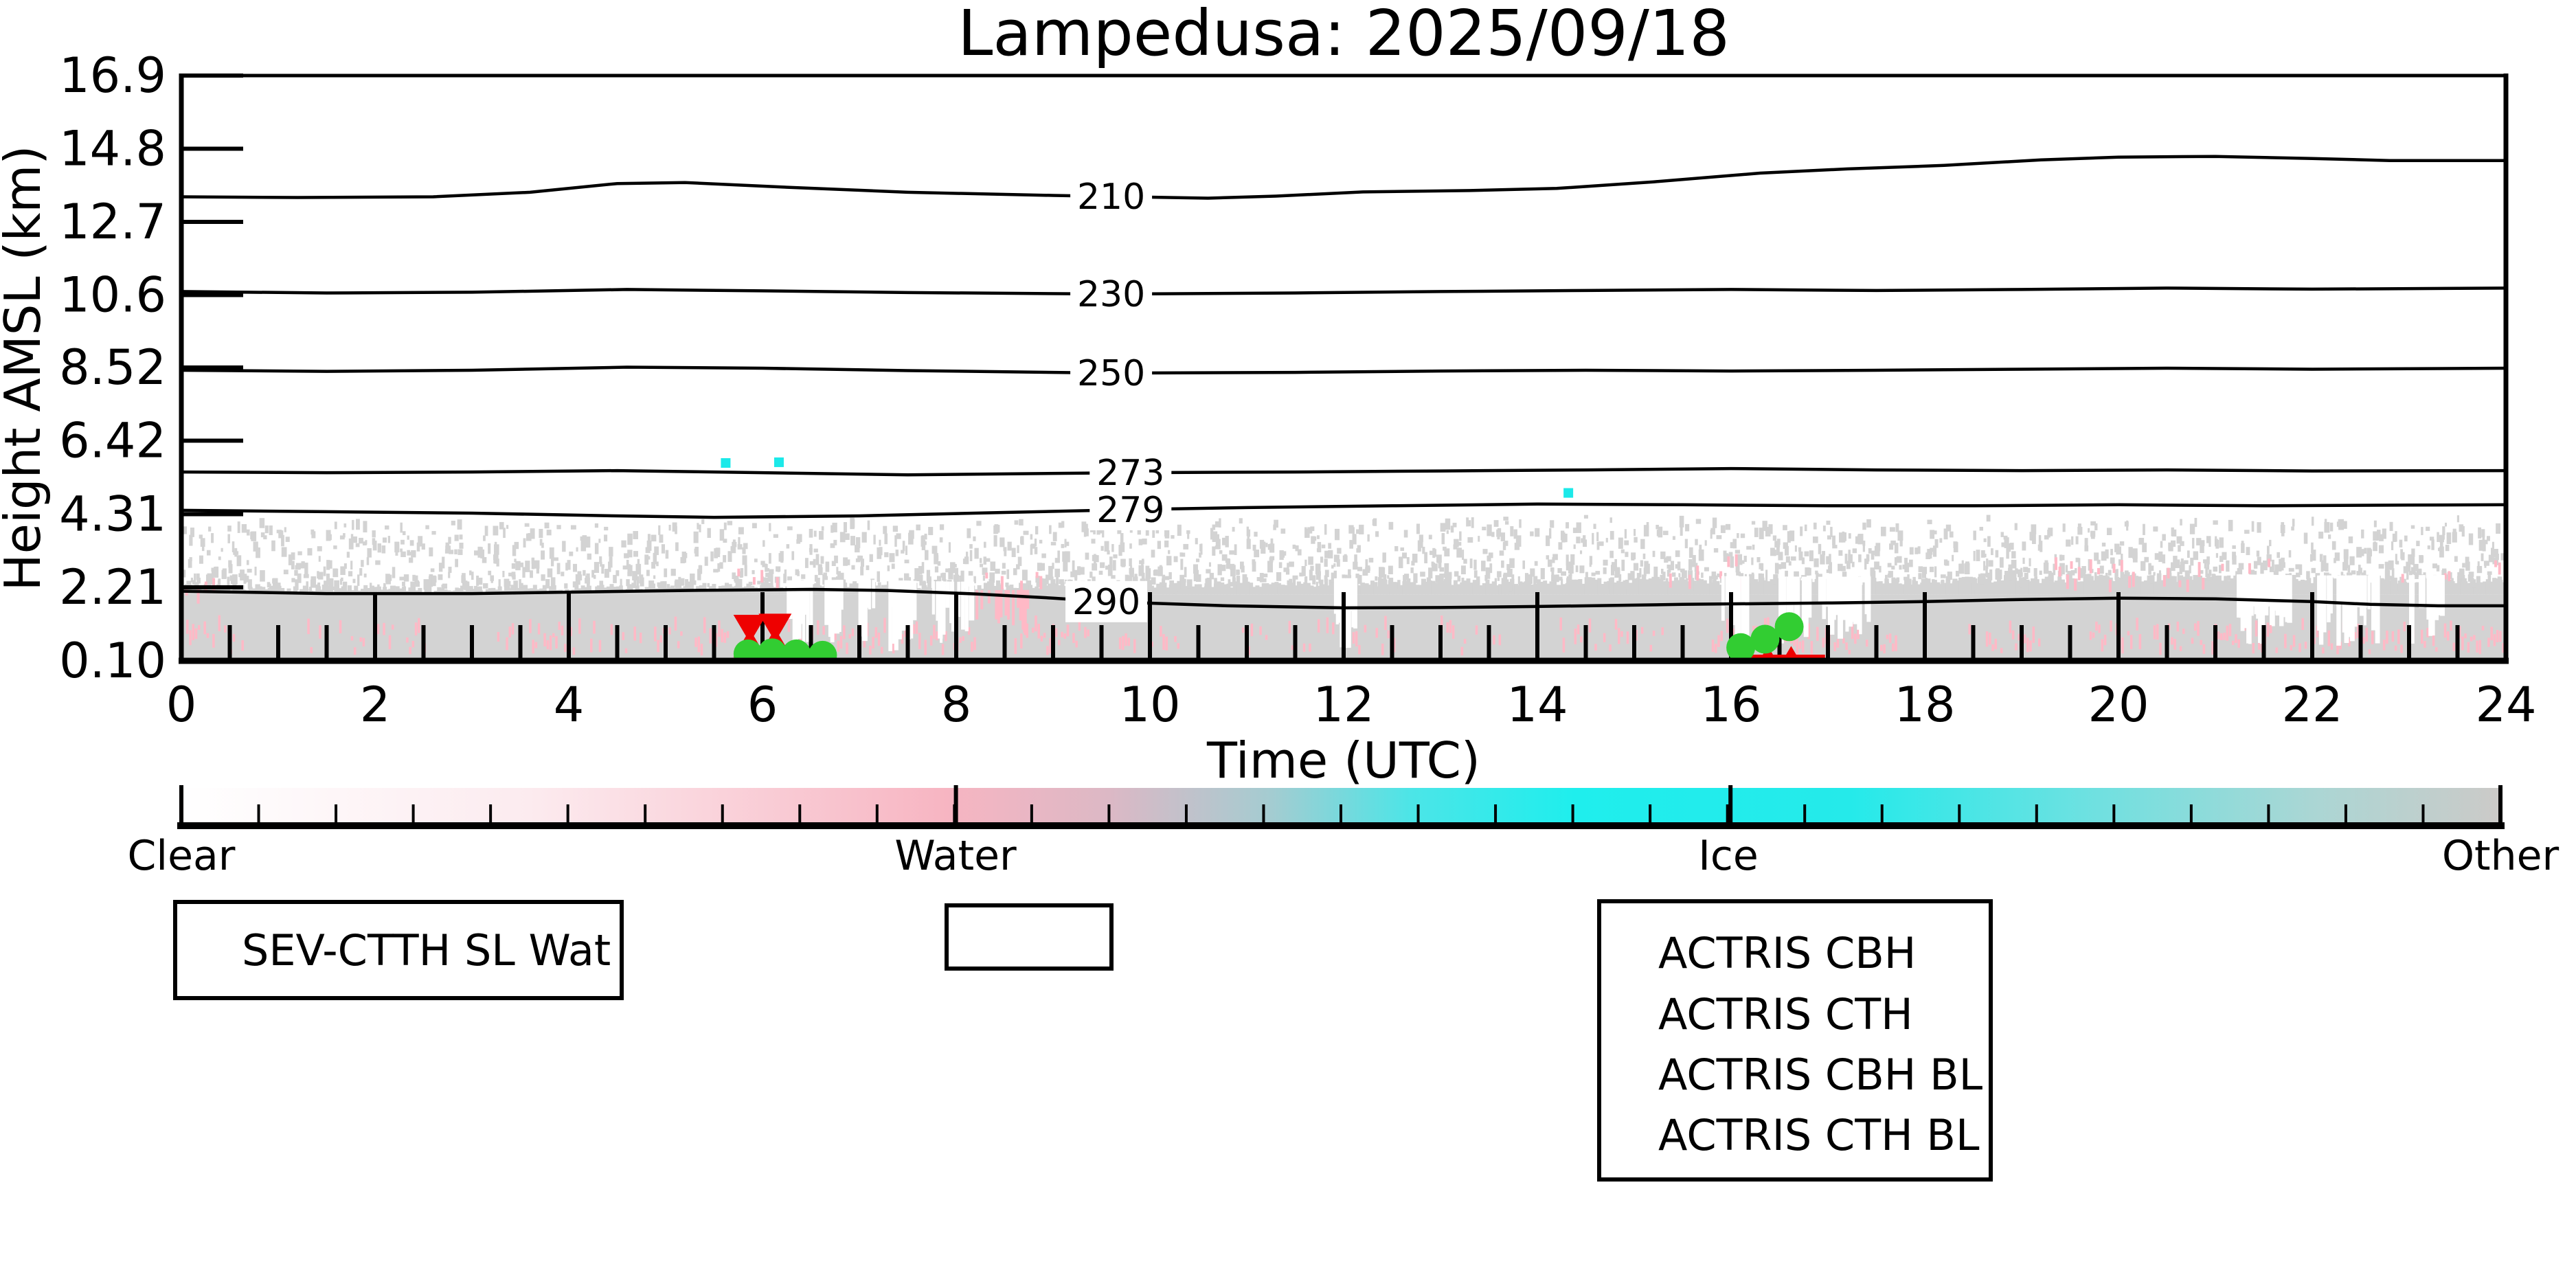  I want to click on y-tick-label: 14.8, so click(112, 149).